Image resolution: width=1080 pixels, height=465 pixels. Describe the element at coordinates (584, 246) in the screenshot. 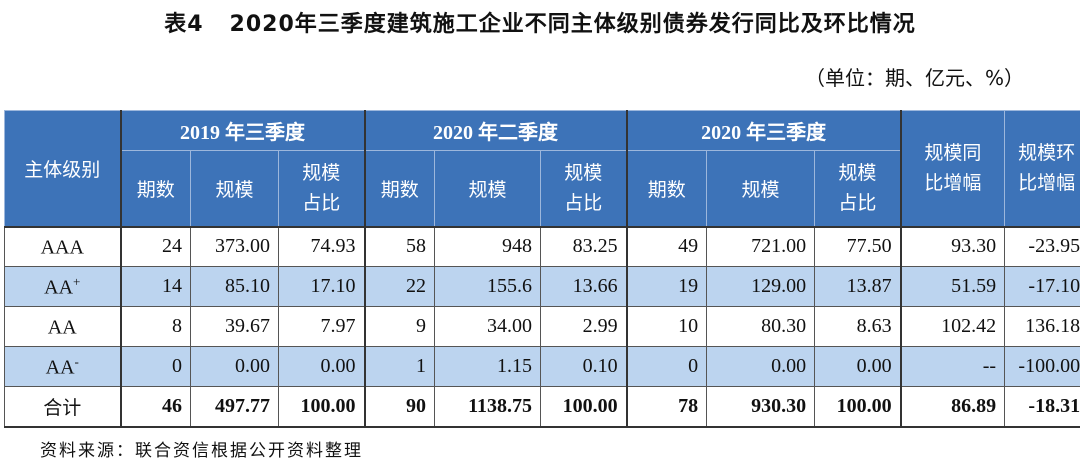

I see `cell-share-2020q2: 83.25` at that location.